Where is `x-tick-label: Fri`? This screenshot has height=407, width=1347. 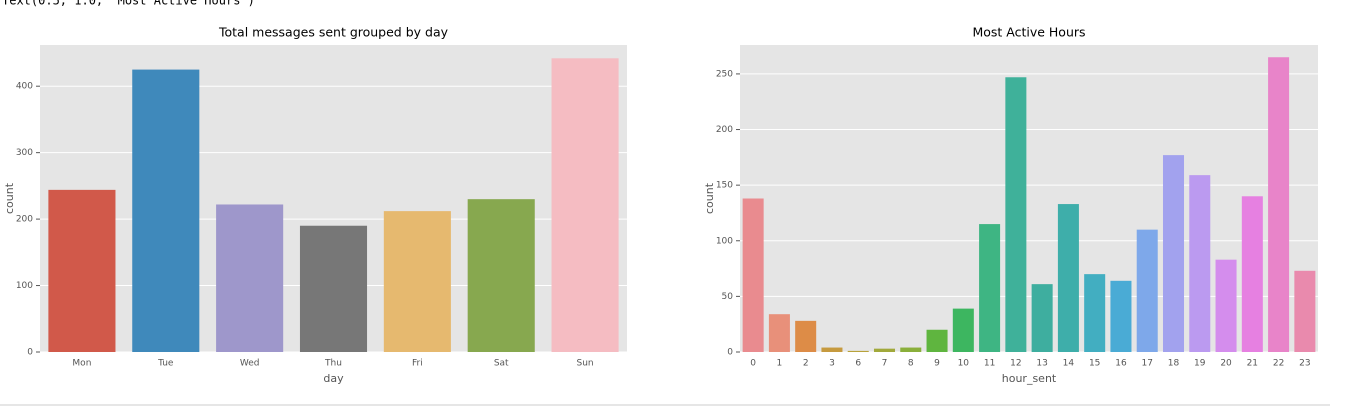
x-tick-label: Fri is located at coordinates (417, 364).